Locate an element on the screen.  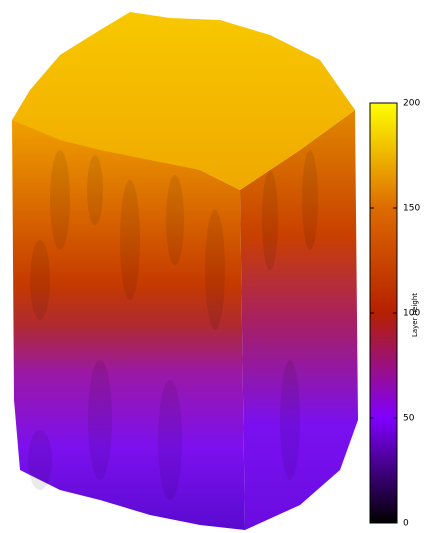
tick-label: 100 is located at coordinates (411, 314).